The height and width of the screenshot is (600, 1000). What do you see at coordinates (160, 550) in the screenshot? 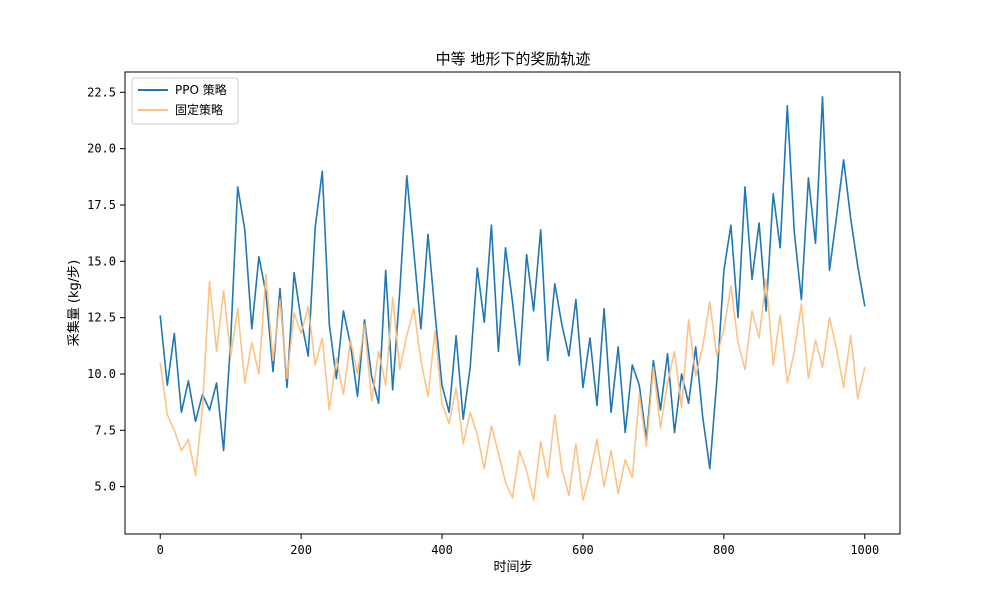
I see `x-tick-label: 0` at bounding box center [160, 550].